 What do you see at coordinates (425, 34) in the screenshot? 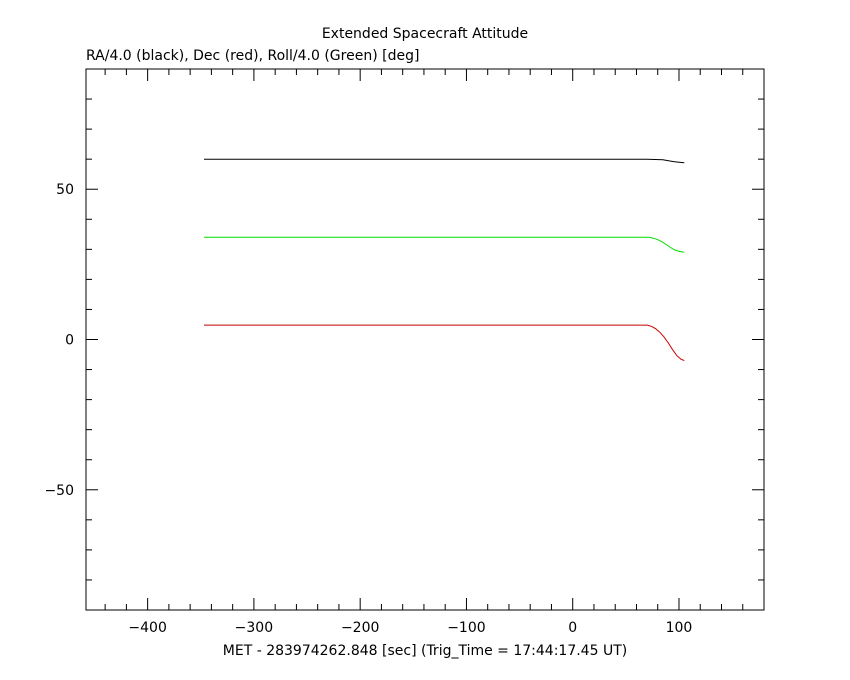
I see `chart-title: Extended Spacecraft Attitude` at bounding box center [425, 34].